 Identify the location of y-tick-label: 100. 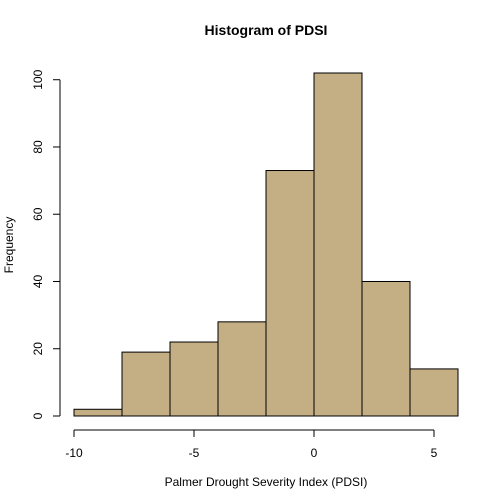
(38, 79).